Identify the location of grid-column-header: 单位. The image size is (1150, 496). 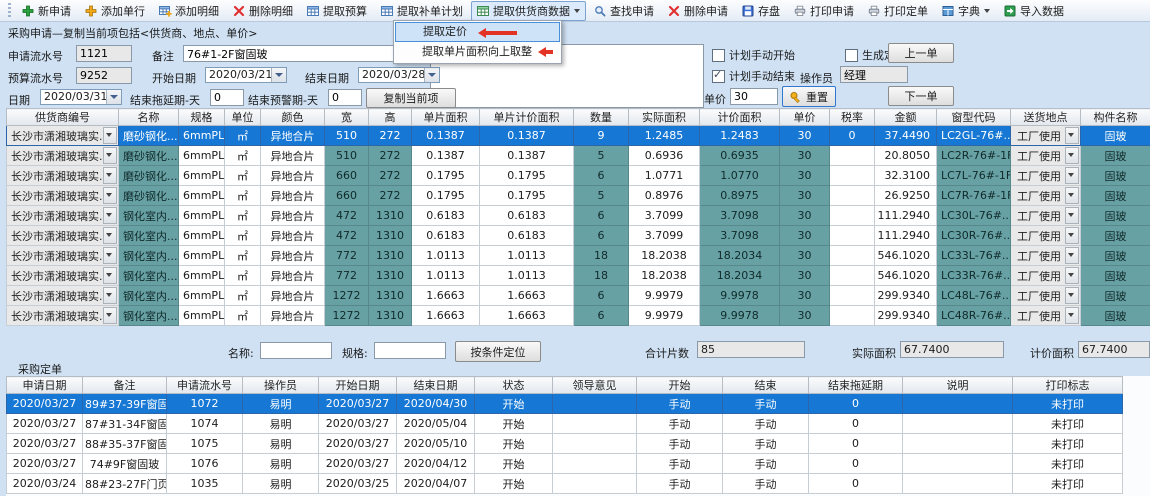
(242, 117).